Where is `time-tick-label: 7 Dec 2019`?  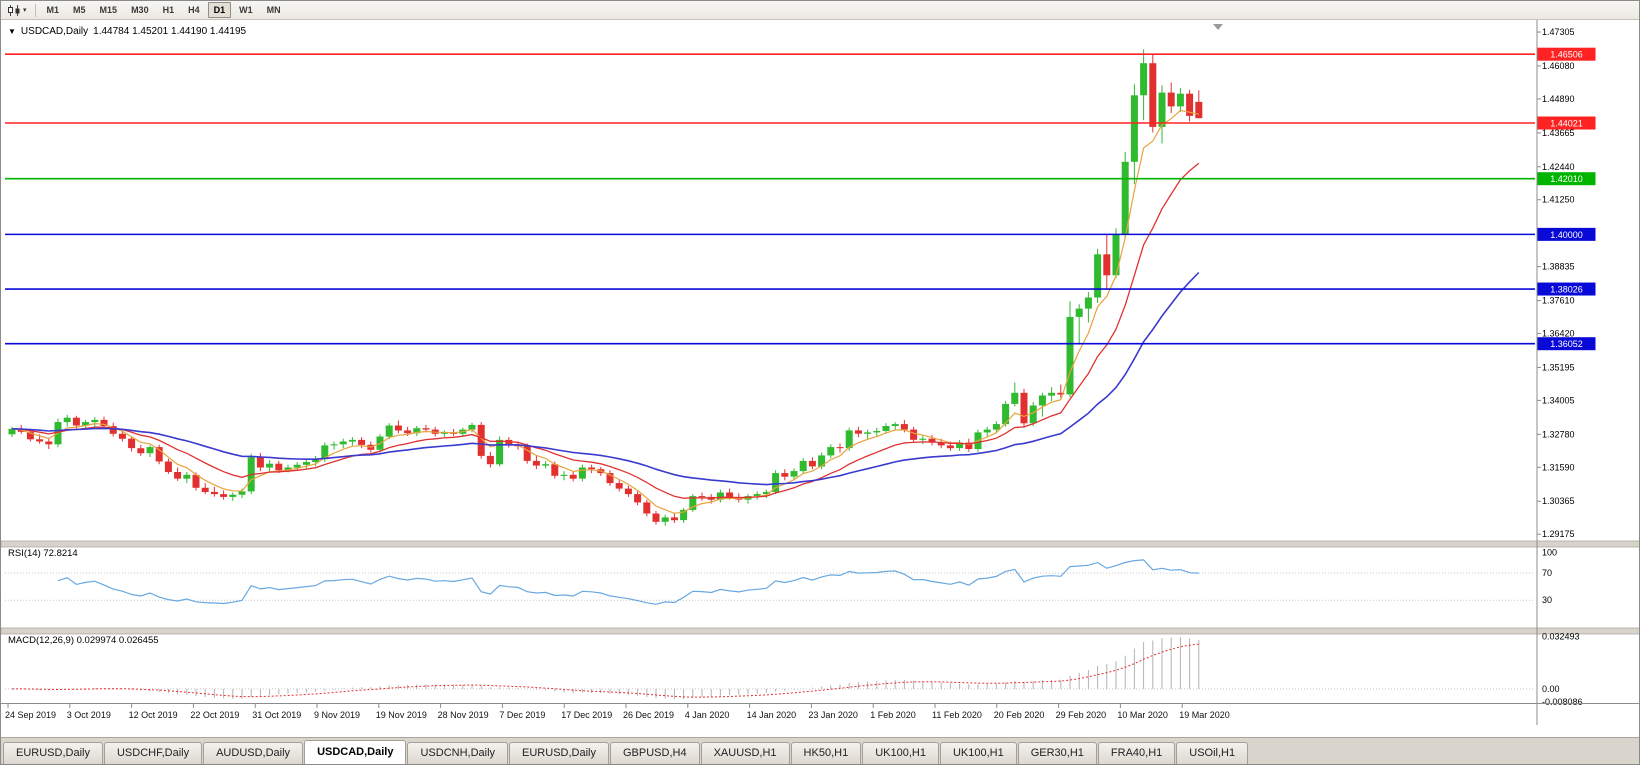
time-tick-label: 7 Dec 2019 is located at coordinates (522, 715).